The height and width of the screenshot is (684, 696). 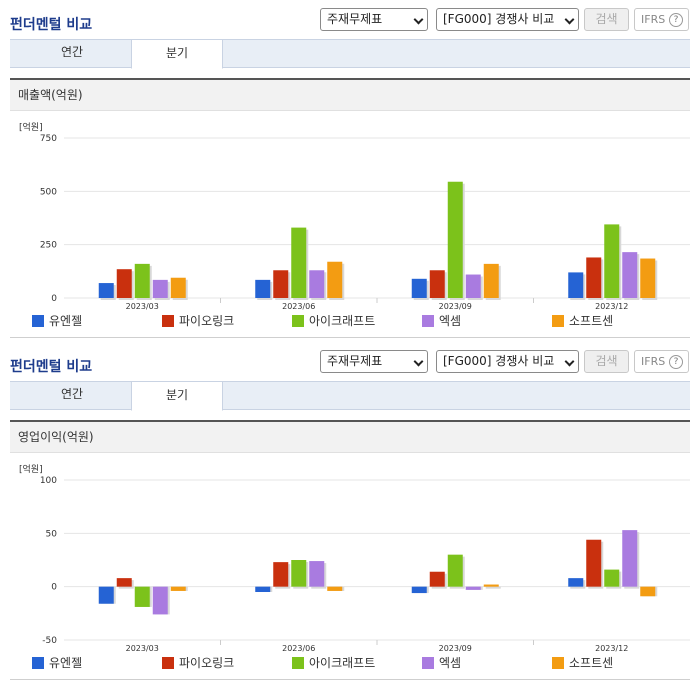 I want to click on chart-title: 영업이익(억원), so click(x=350, y=437).